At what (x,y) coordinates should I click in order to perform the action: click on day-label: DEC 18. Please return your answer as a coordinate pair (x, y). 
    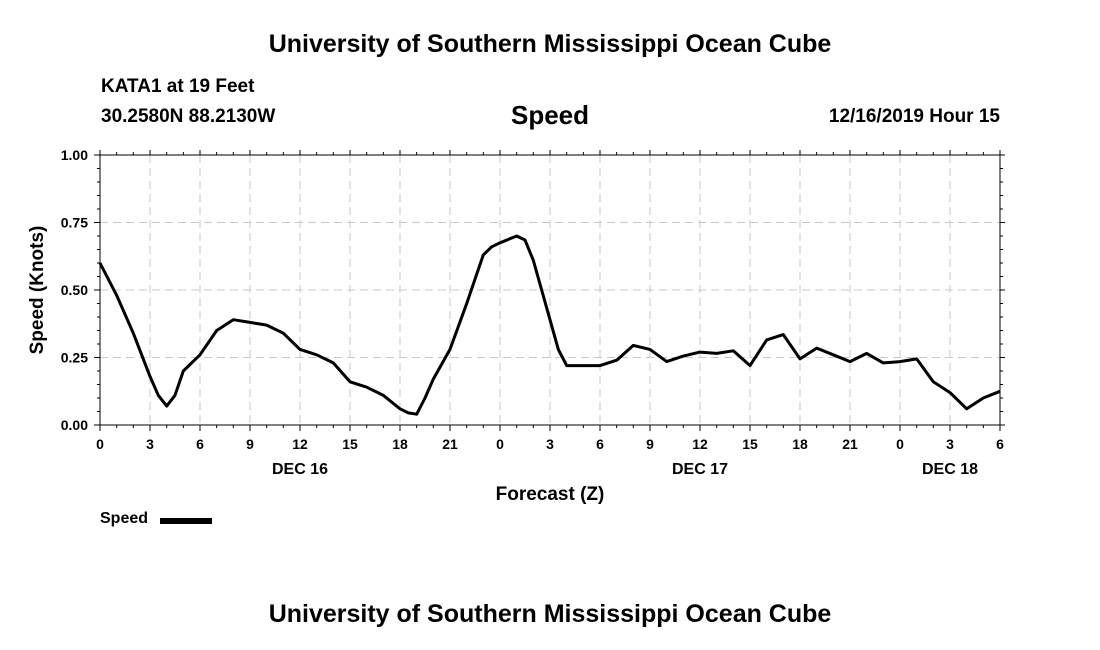
    Looking at the image, I should click on (950, 469).